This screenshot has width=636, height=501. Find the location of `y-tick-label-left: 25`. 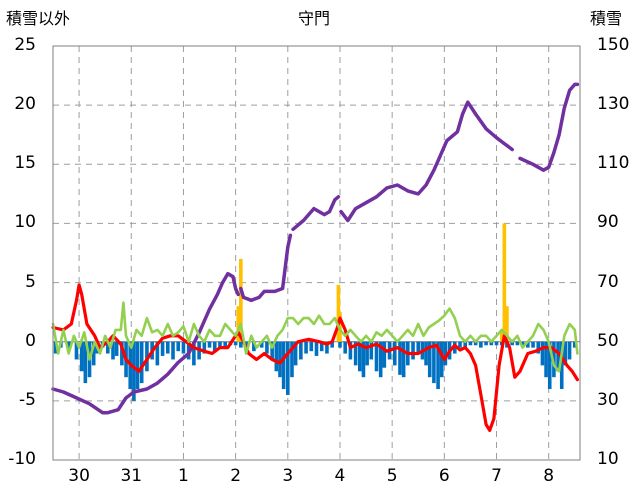

y-tick-label-left: 25 is located at coordinates (25, 45).